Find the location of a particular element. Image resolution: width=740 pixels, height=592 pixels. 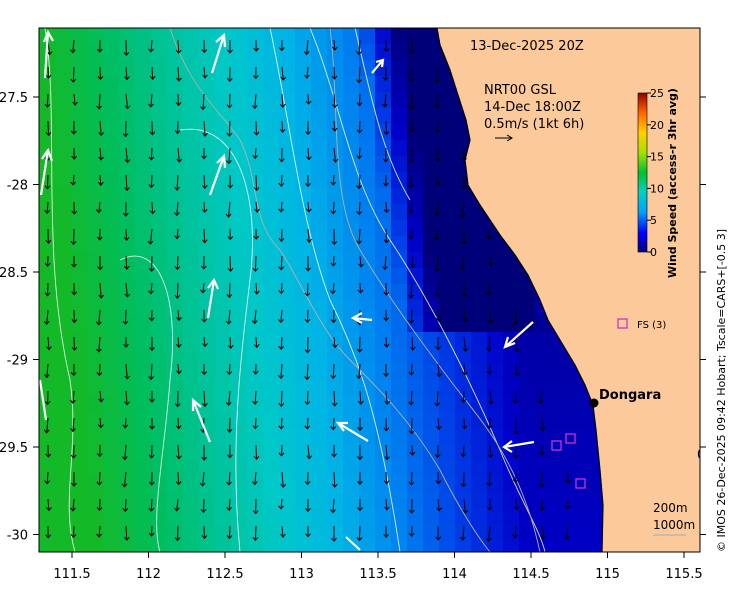

colorbar-tick-label: 10 is located at coordinates (657, 188).